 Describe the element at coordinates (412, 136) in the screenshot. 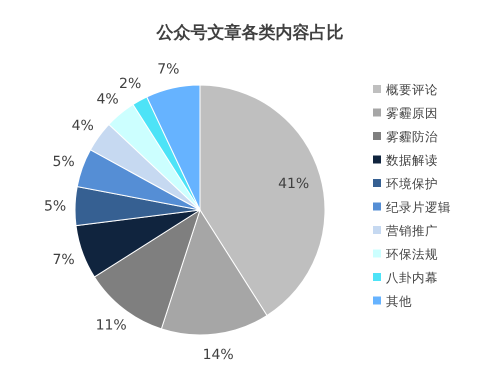

I see `legend-label: 雾霾防治` at that location.